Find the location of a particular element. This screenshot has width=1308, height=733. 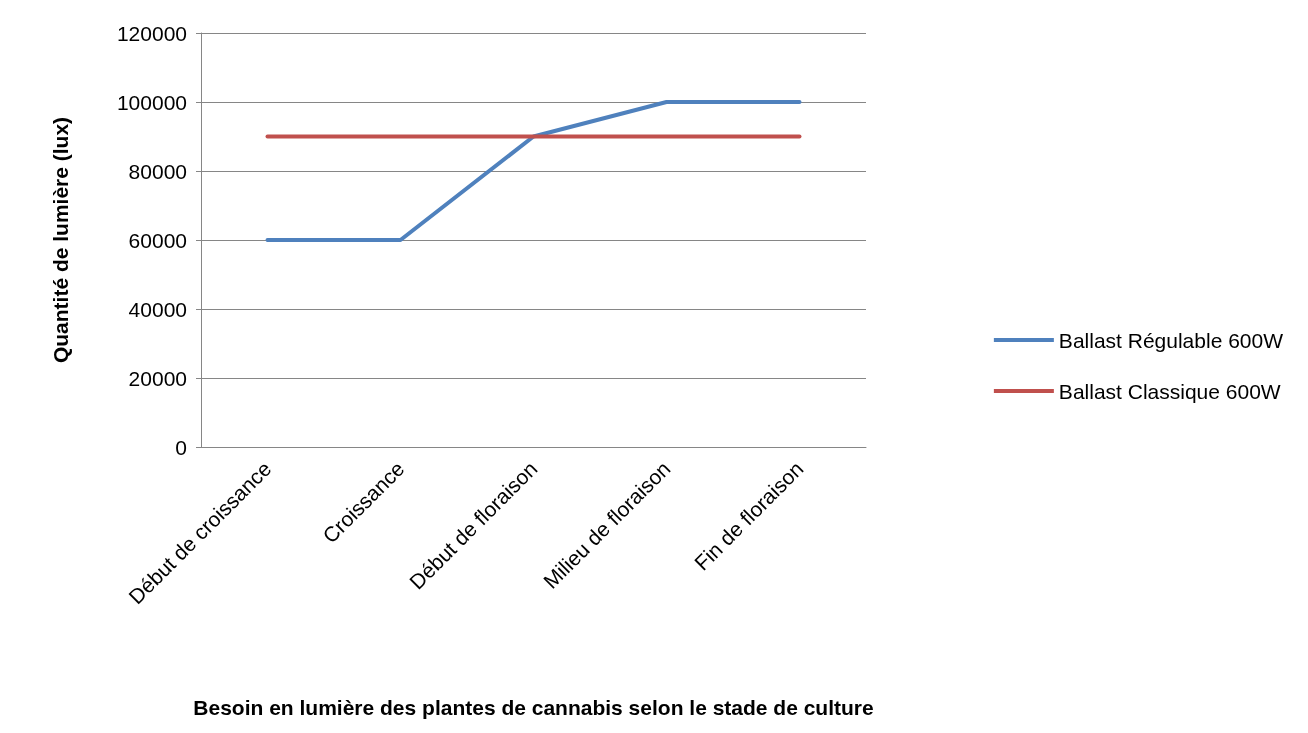

legend-label: Ballast Régulable 600W is located at coordinates (1171, 340).